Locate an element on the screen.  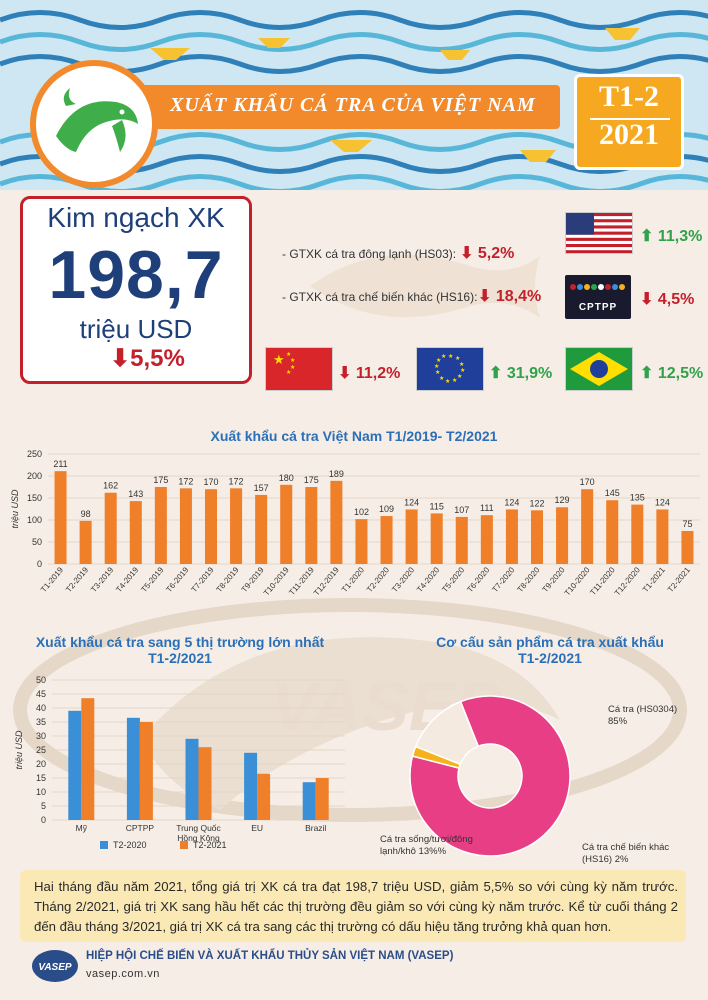
legend-label: T2-2020 is located at coordinates (130, 845).